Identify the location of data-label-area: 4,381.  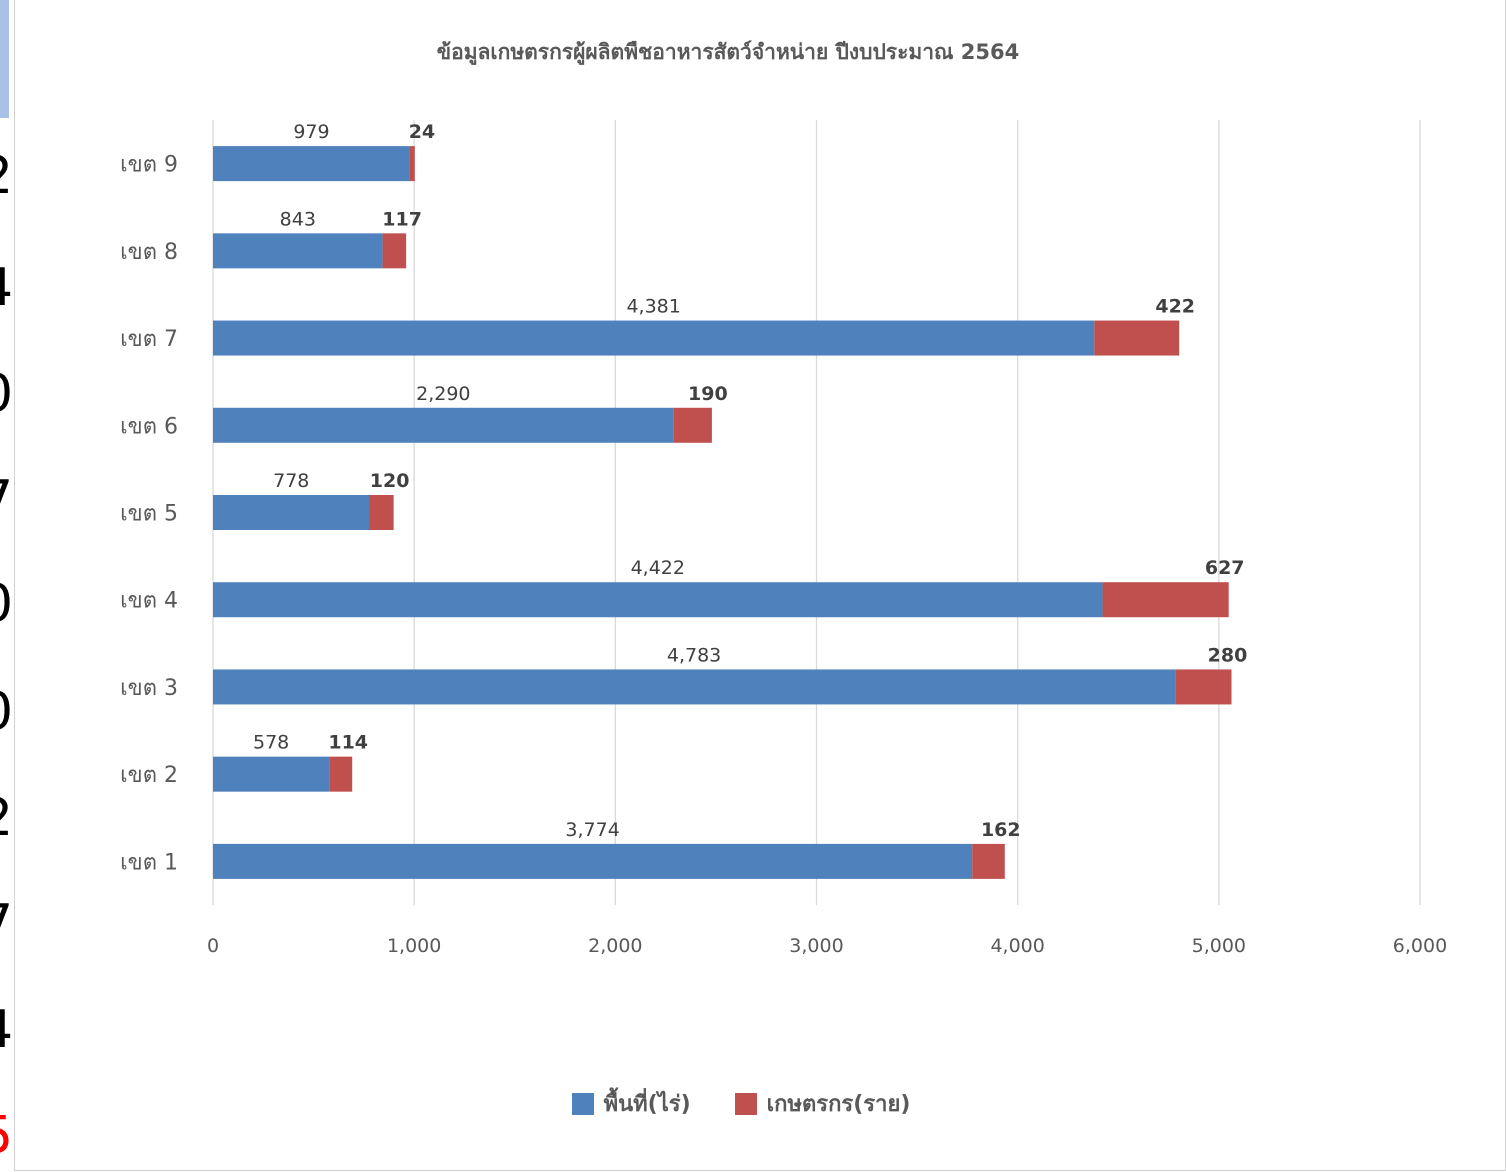
(653, 307).